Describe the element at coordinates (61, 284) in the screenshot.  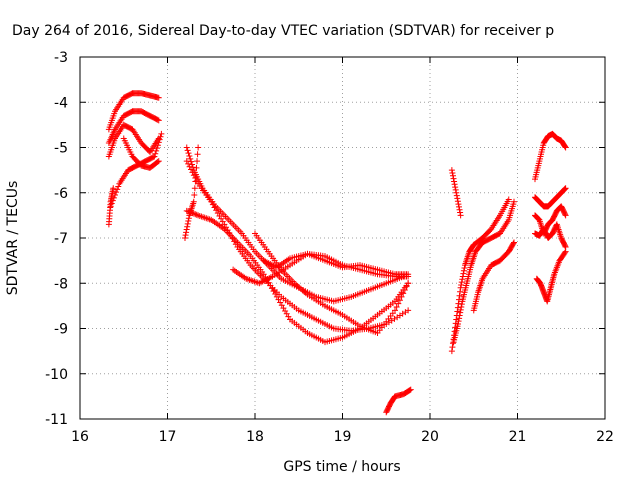
I see `y-tick-label: -8` at that location.